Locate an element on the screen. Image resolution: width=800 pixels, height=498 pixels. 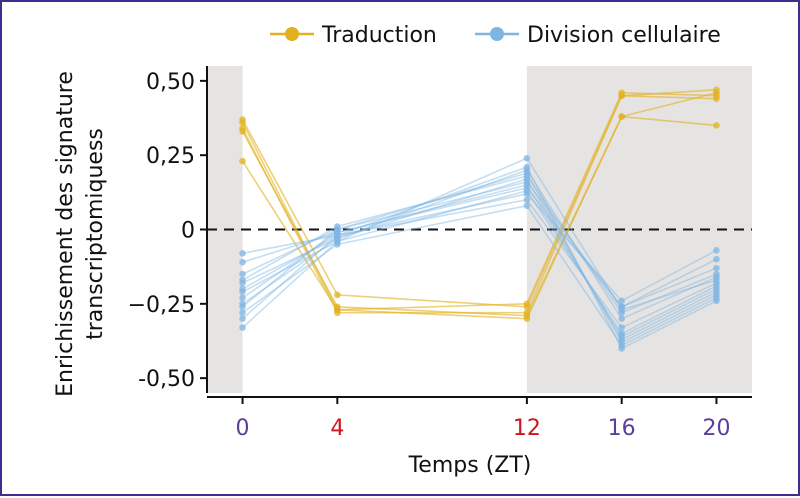
y-tick-label-1: 0,25 is located at coordinates (170, 156).